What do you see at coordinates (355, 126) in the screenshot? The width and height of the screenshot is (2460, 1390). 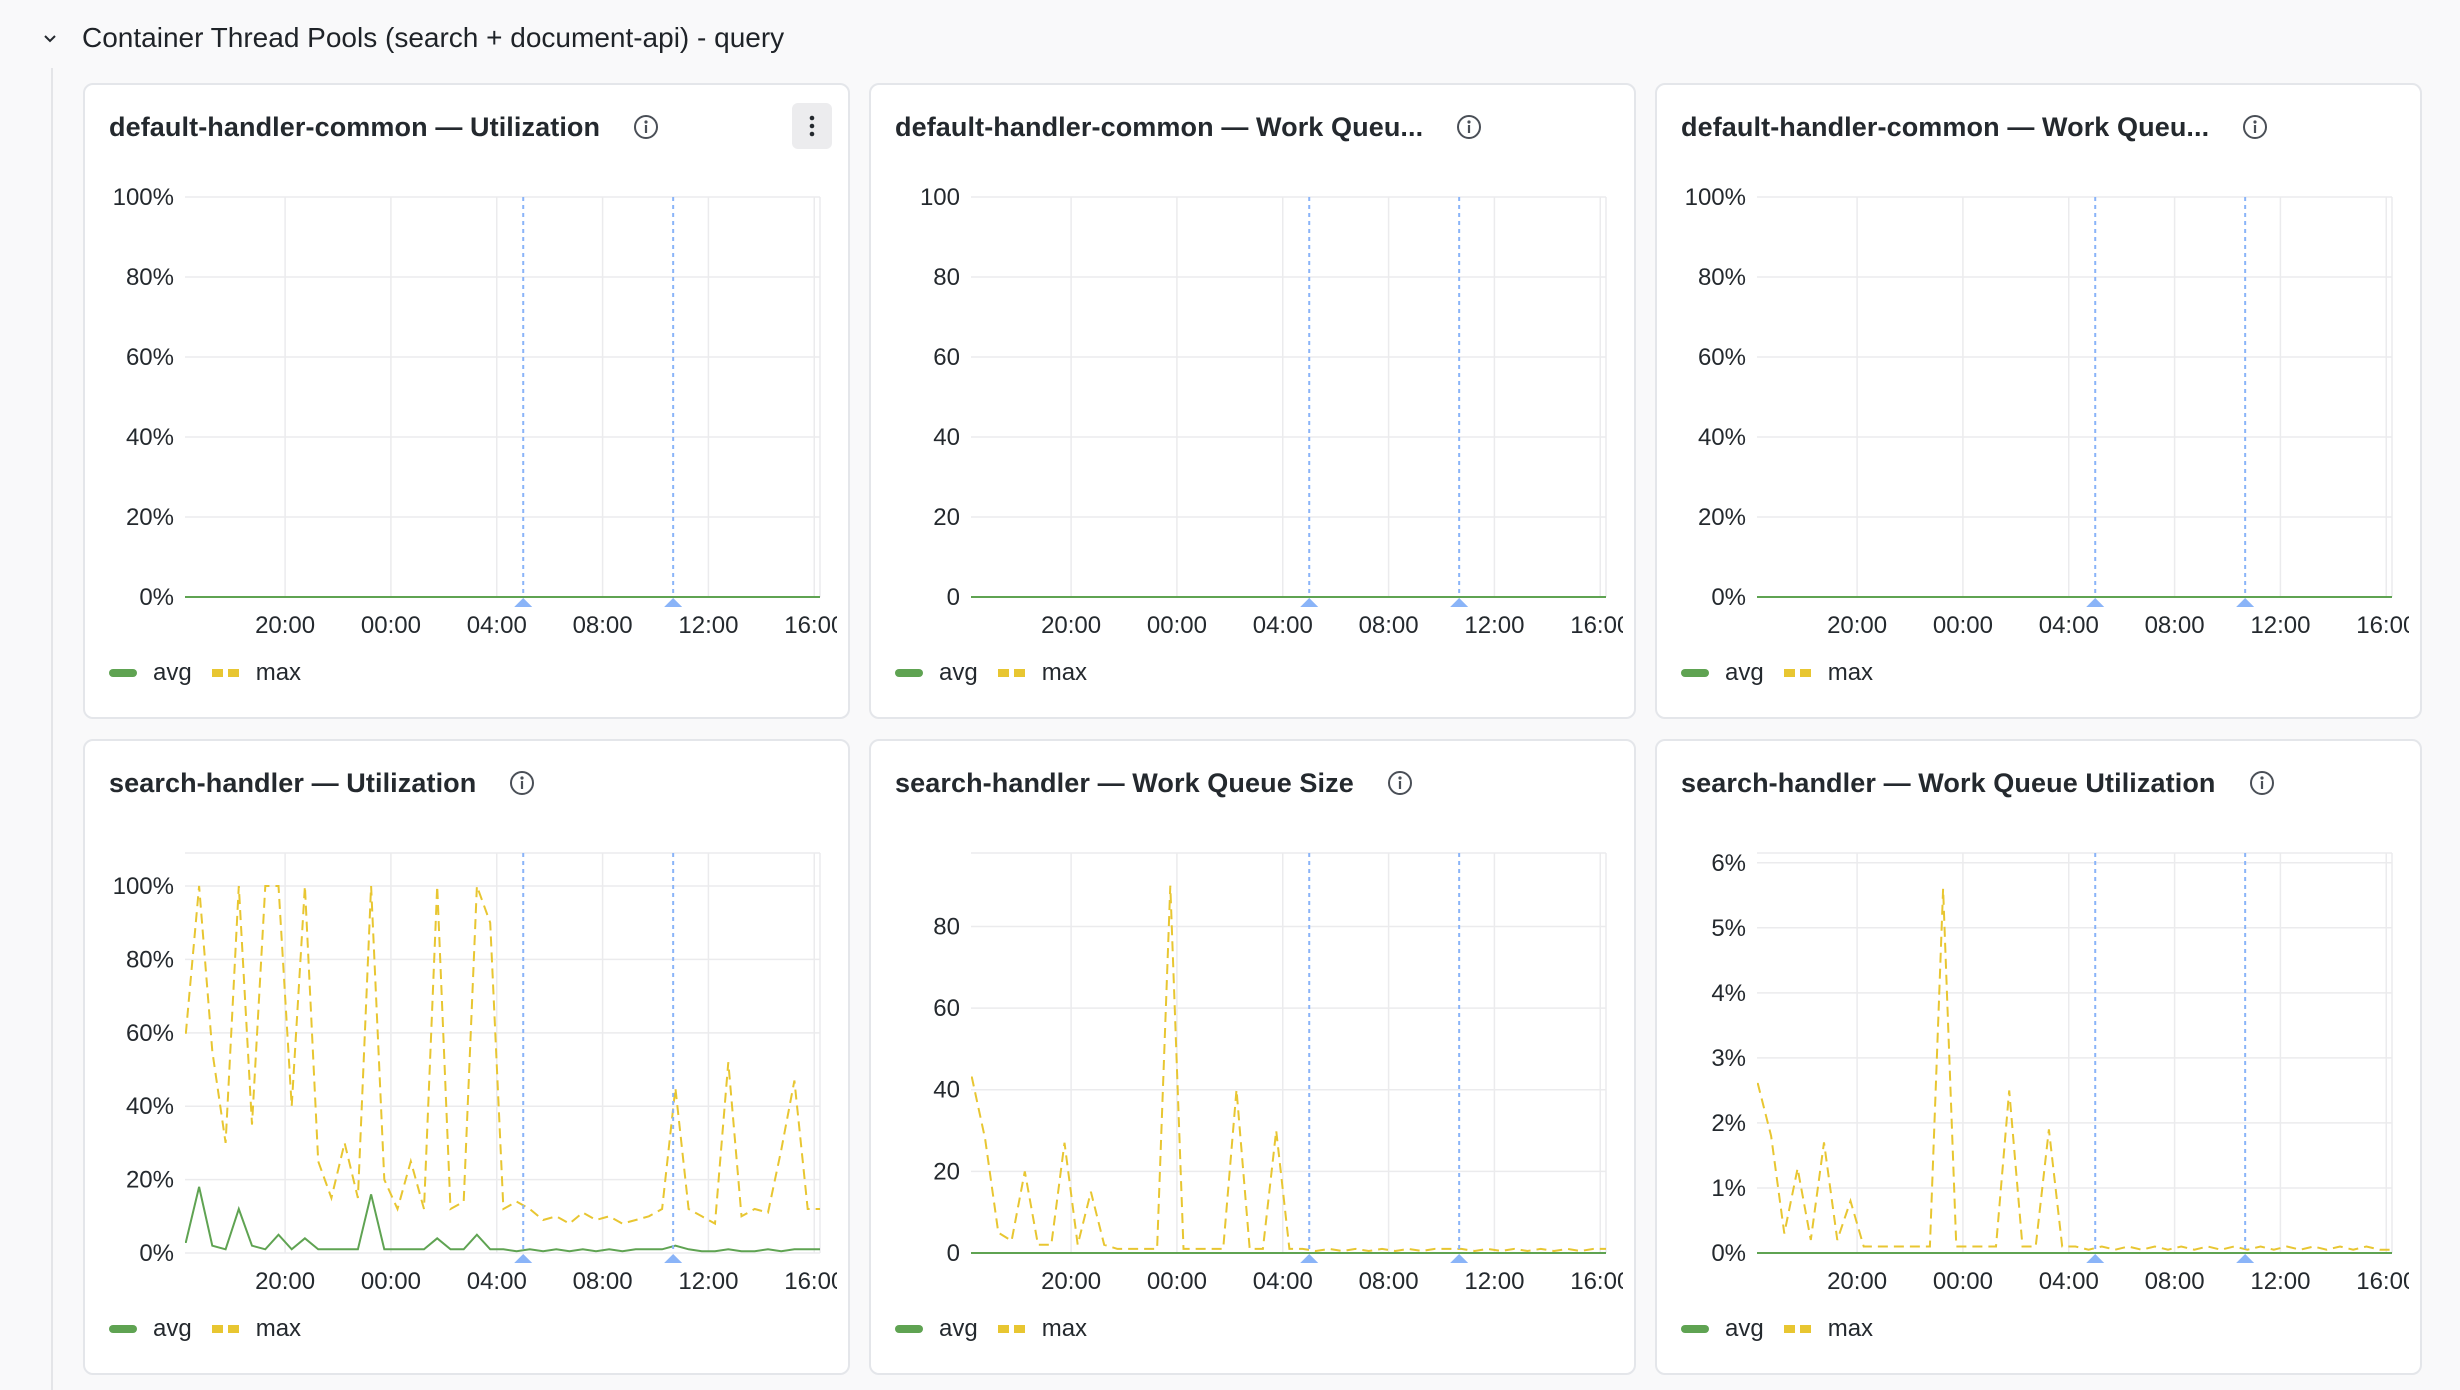 I see `panel-title: default-handler-common — Utilization` at bounding box center [355, 126].